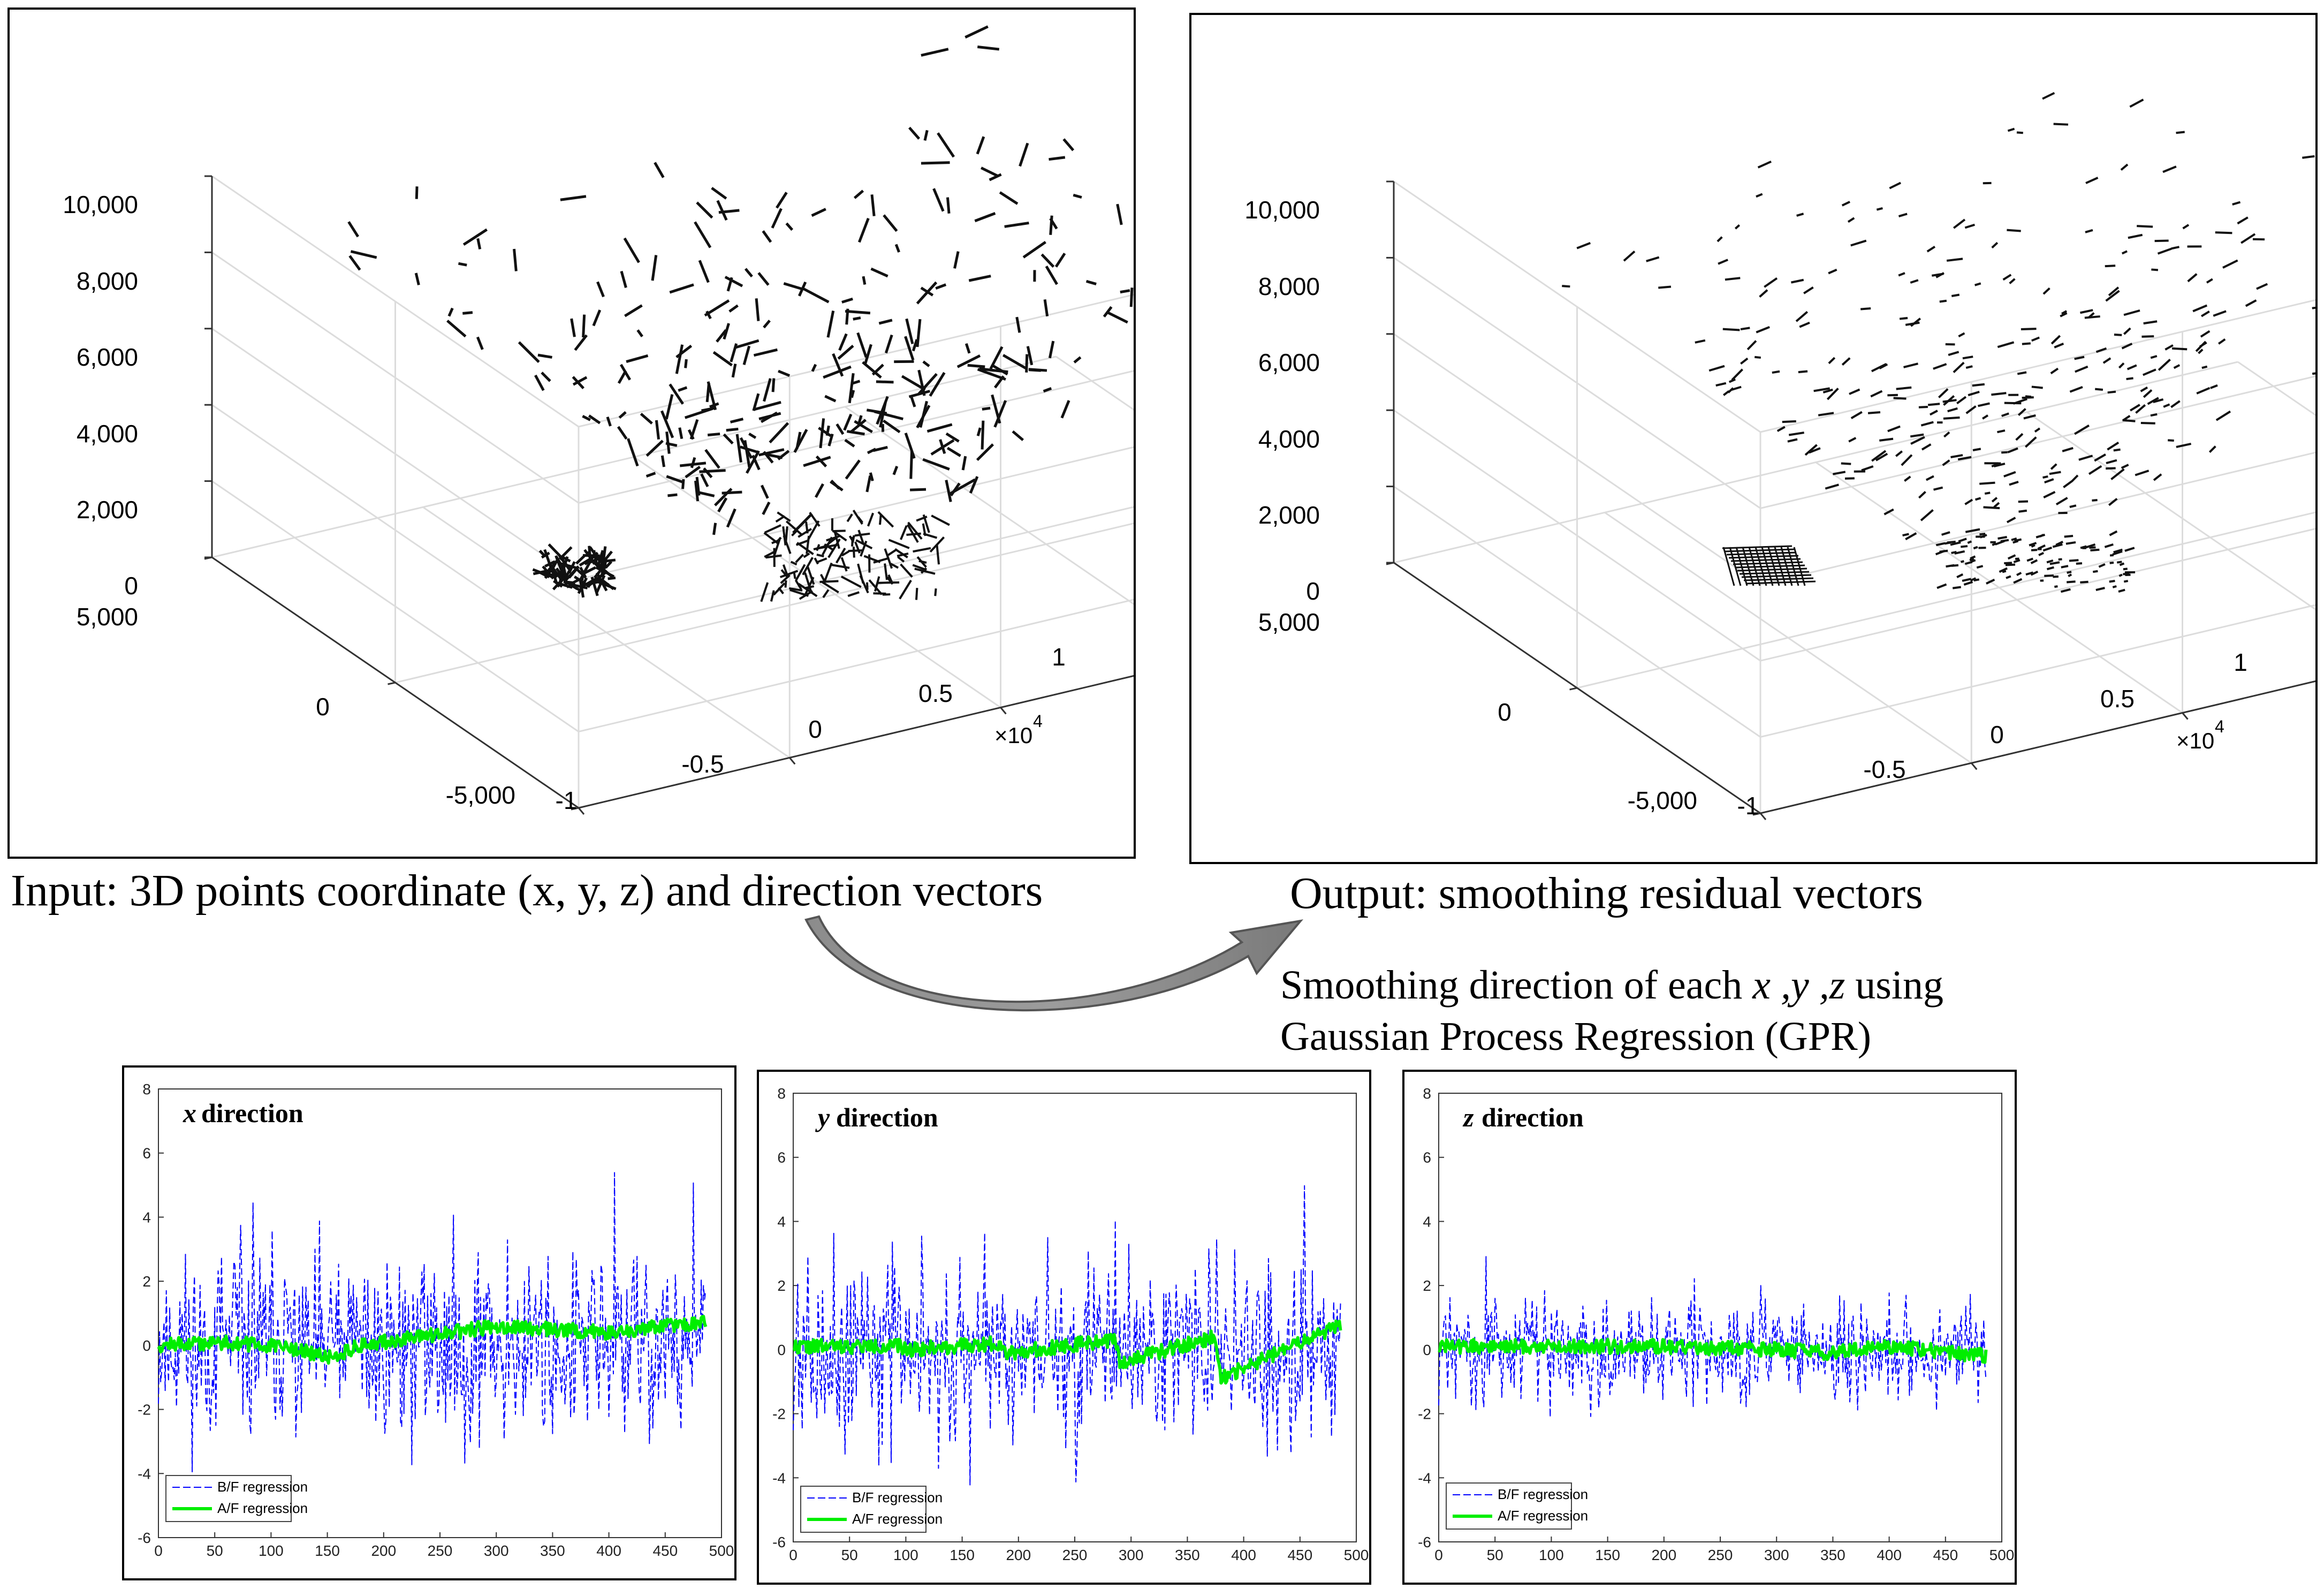 The width and height of the screenshot is (2324, 1589). I want to click on x-tick-label: 100, so click(271, 1550).